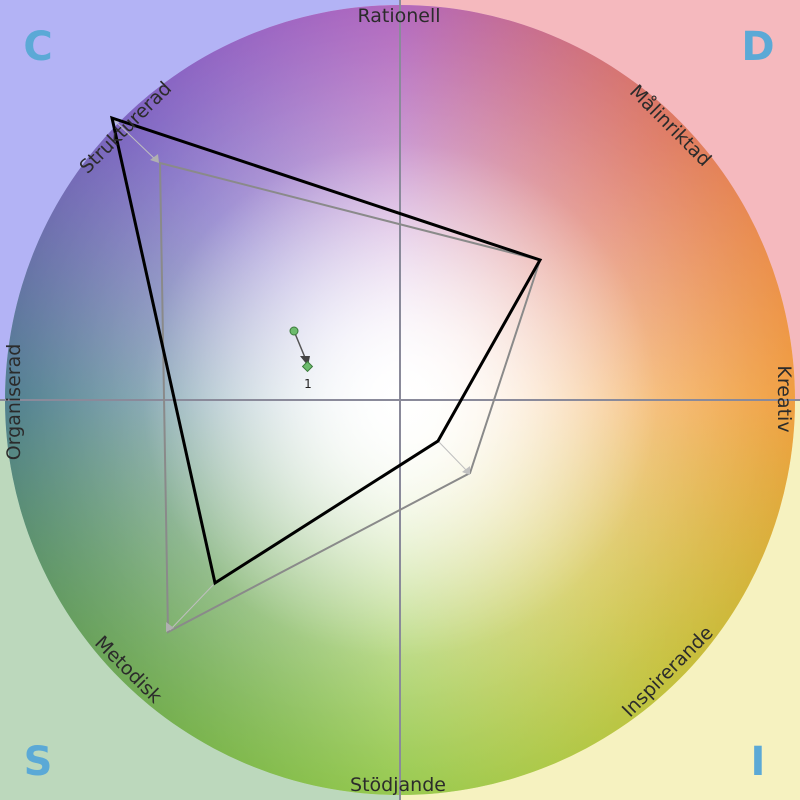 The width and height of the screenshot is (800, 800). What do you see at coordinates (308, 384) in the screenshot?
I see `marker-label: 1` at bounding box center [308, 384].